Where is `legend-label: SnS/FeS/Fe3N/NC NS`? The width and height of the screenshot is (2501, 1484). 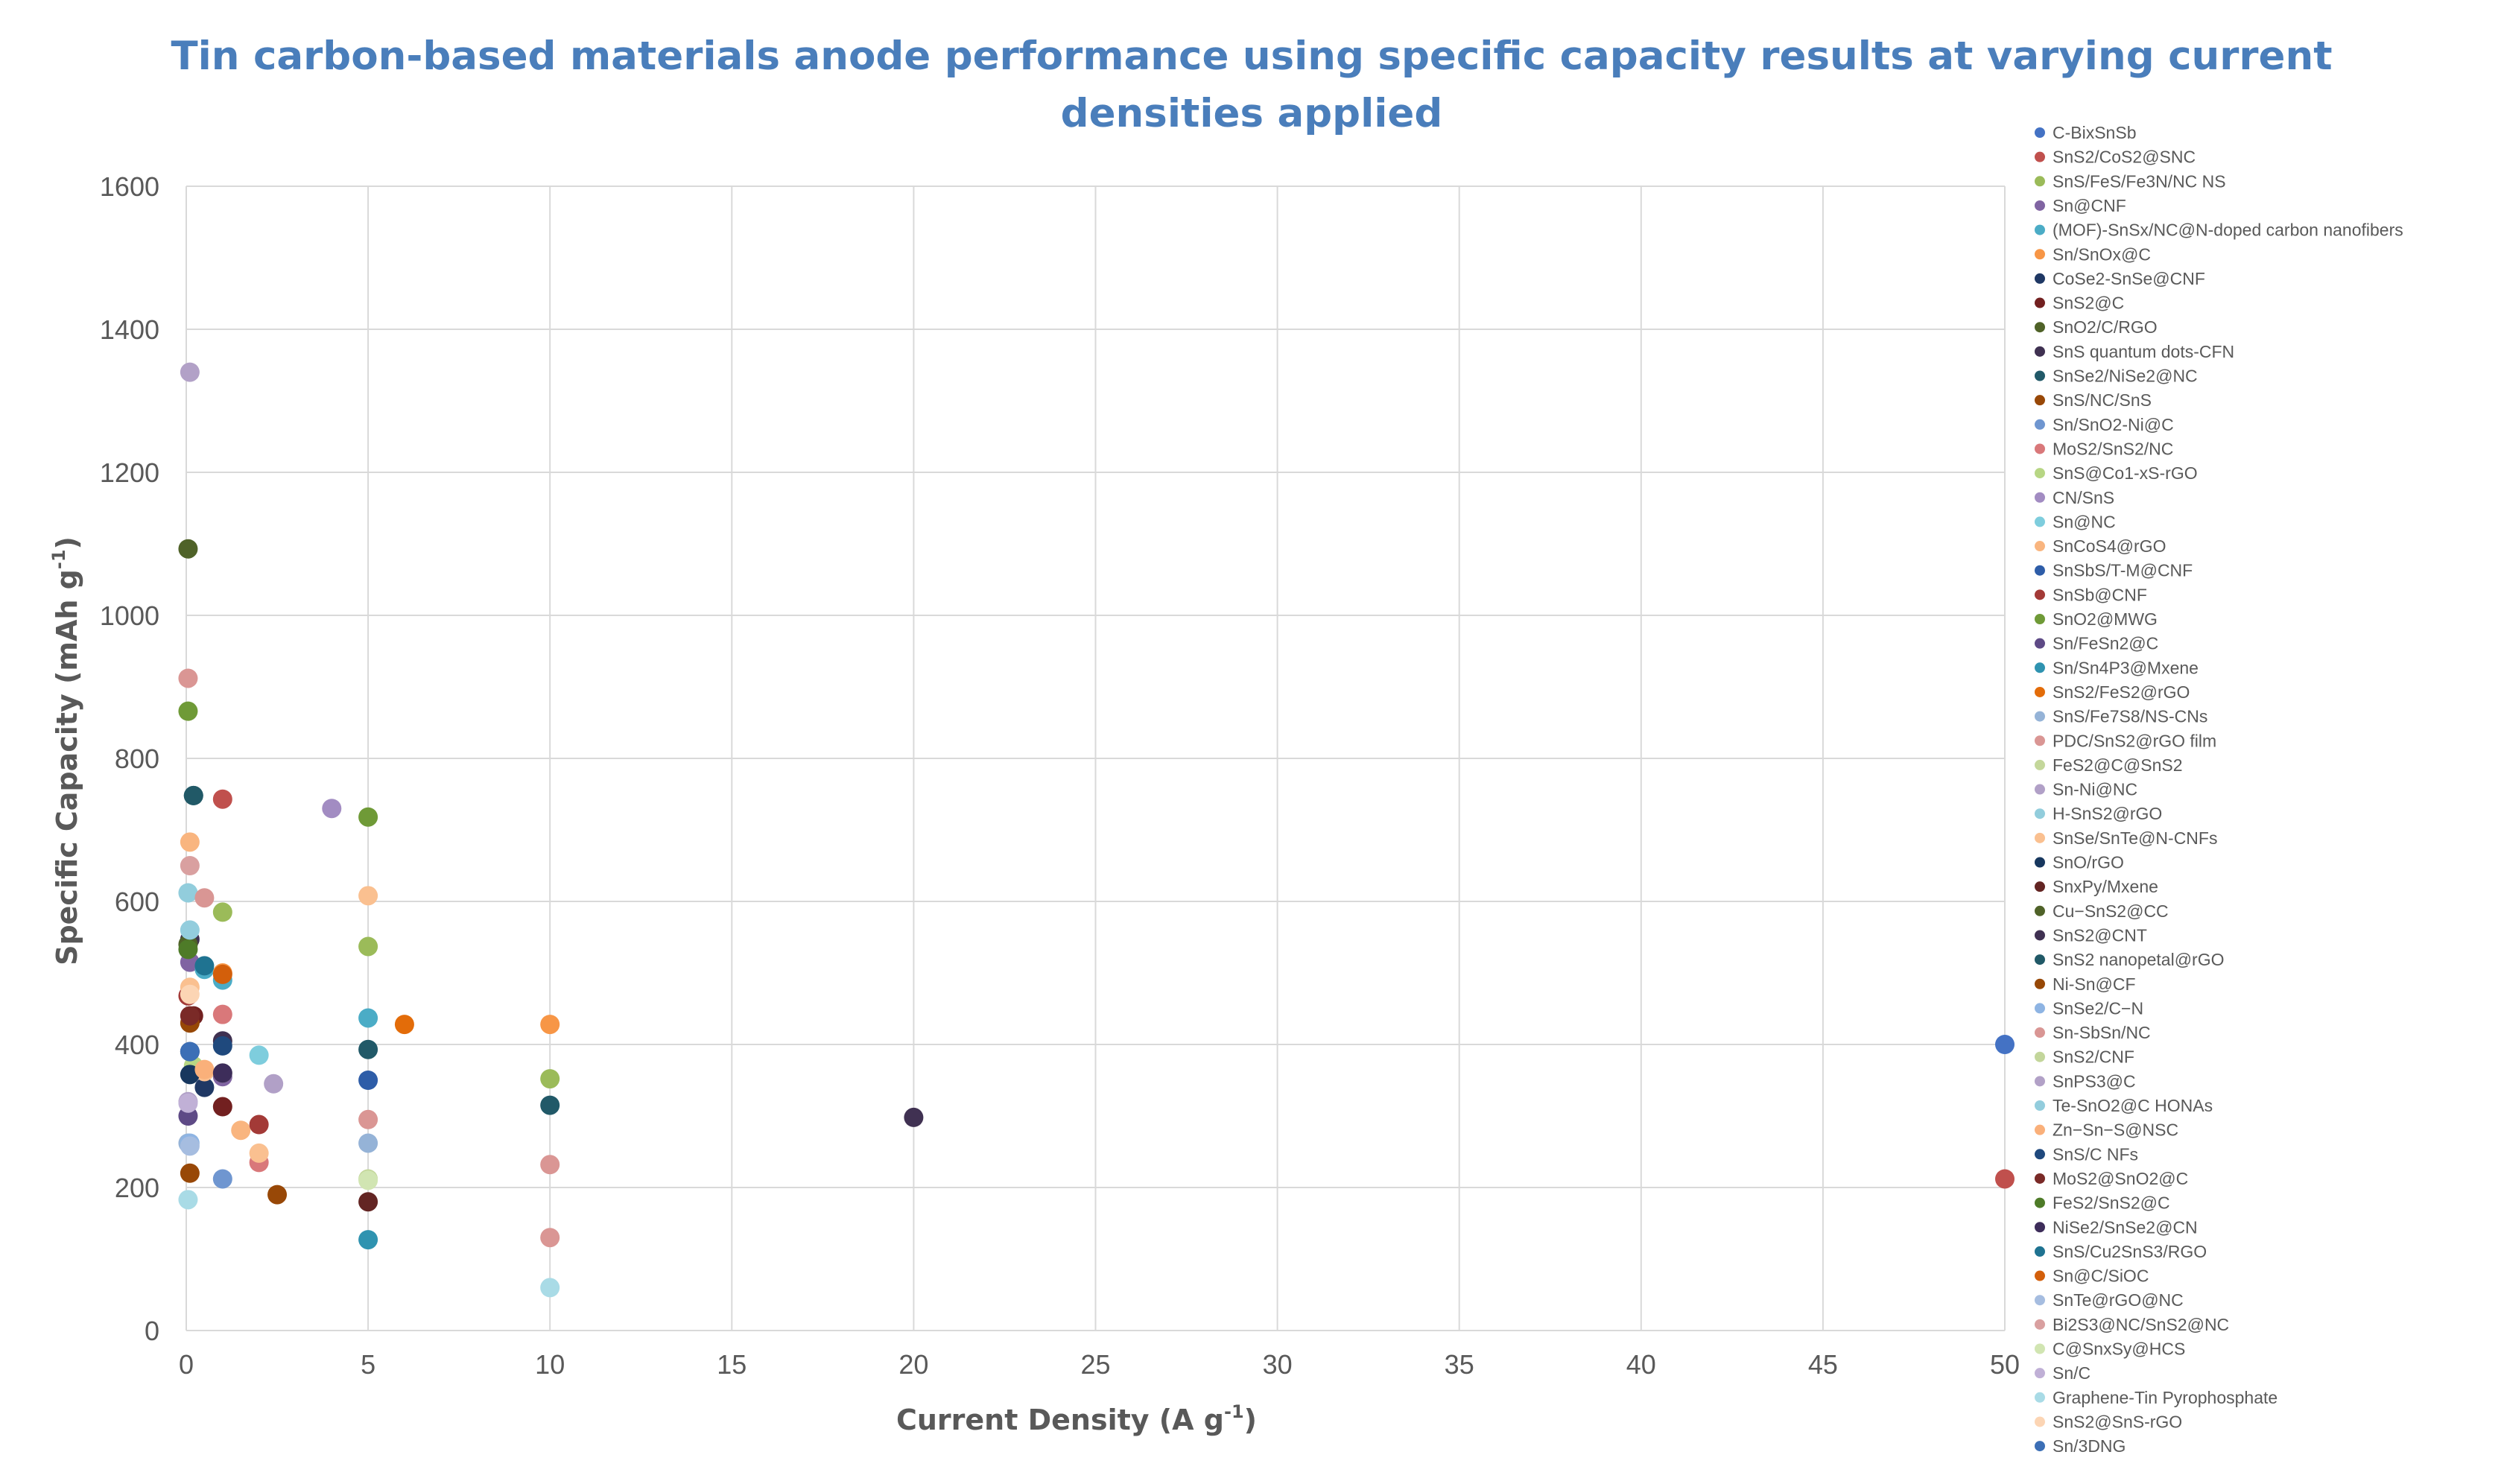
legend-label: SnS/FeS/Fe3N/NC NS is located at coordinates (2140, 181).